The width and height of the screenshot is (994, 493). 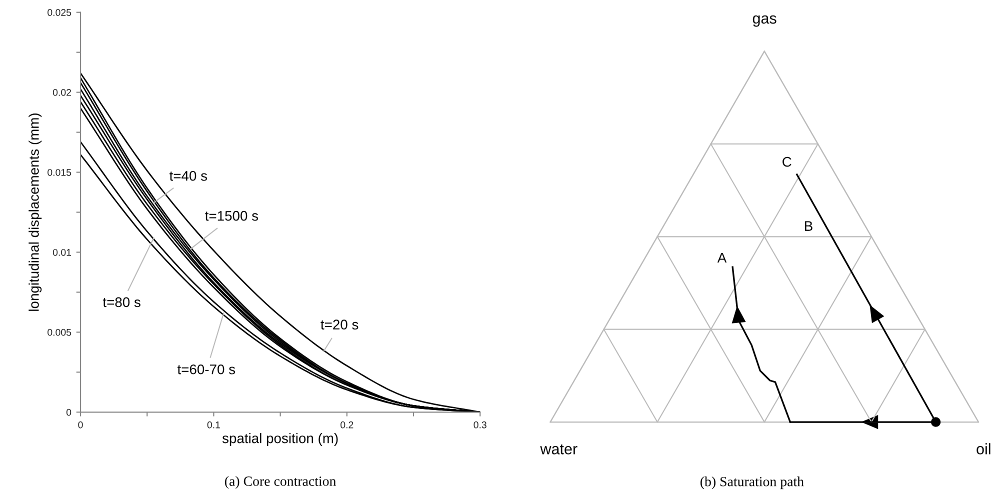 What do you see at coordinates (231, 215) in the screenshot?
I see `annotation: t=1500 s` at bounding box center [231, 215].